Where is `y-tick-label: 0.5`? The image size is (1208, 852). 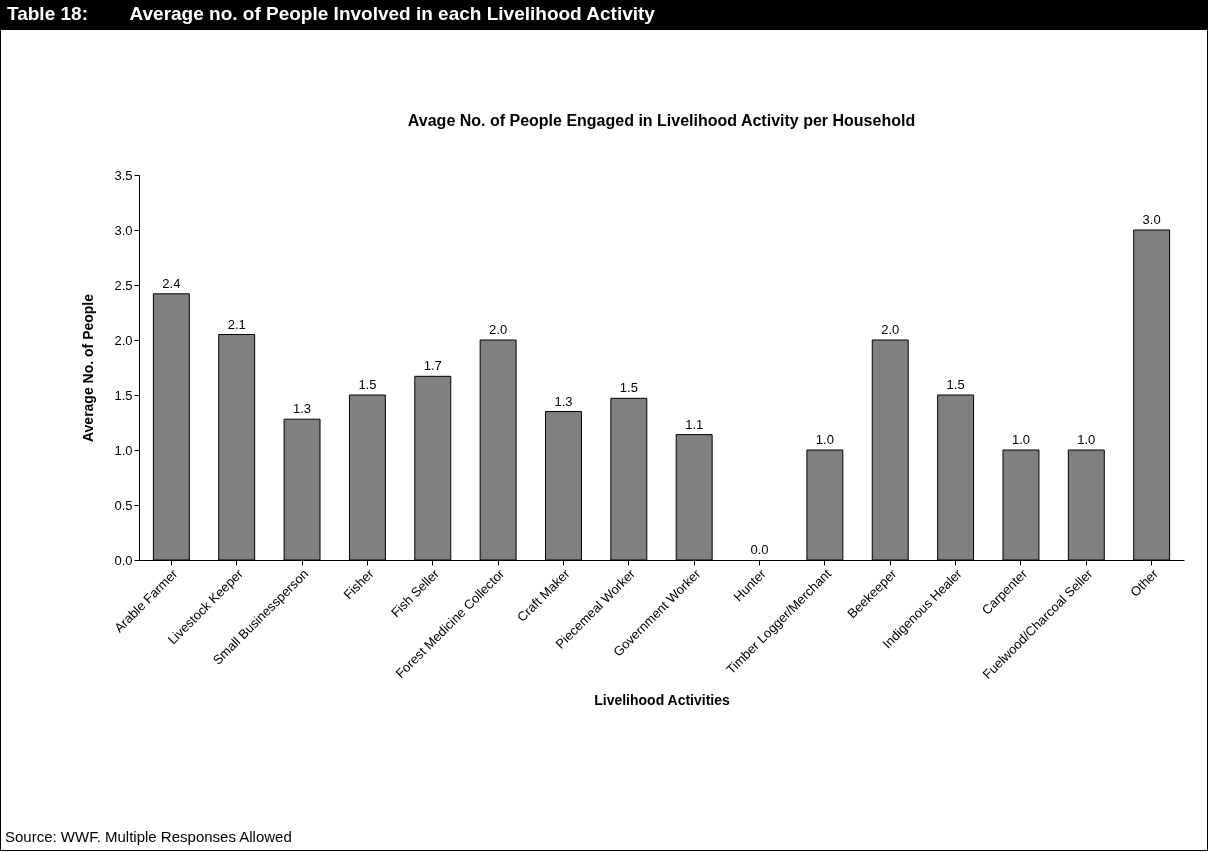 y-tick-label: 0.5 is located at coordinates (123, 505).